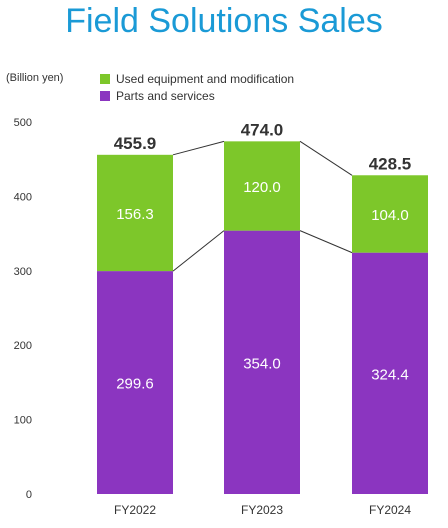 This screenshot has height=528, width=448. Describe the element at coordinates (23, 197) in the screenshot. I see `y-tick-label: 400` at that location.